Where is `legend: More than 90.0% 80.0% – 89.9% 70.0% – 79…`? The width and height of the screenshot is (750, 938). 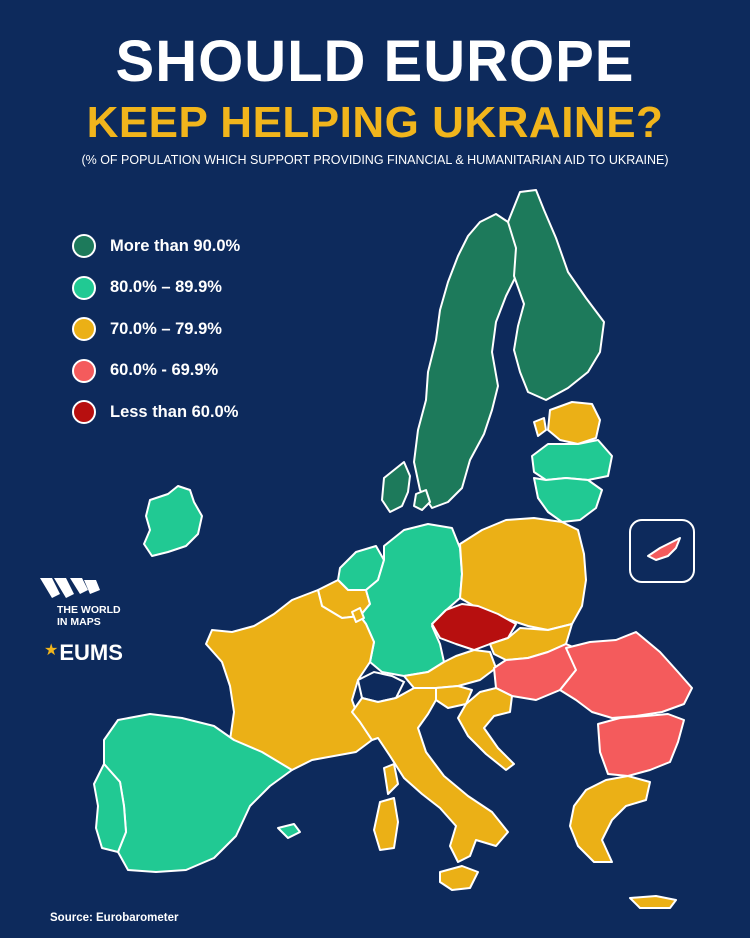
legend: More than 90.0% 80.0% – 89.9% 70.0% – 79… is located at coordinates (156, 336).